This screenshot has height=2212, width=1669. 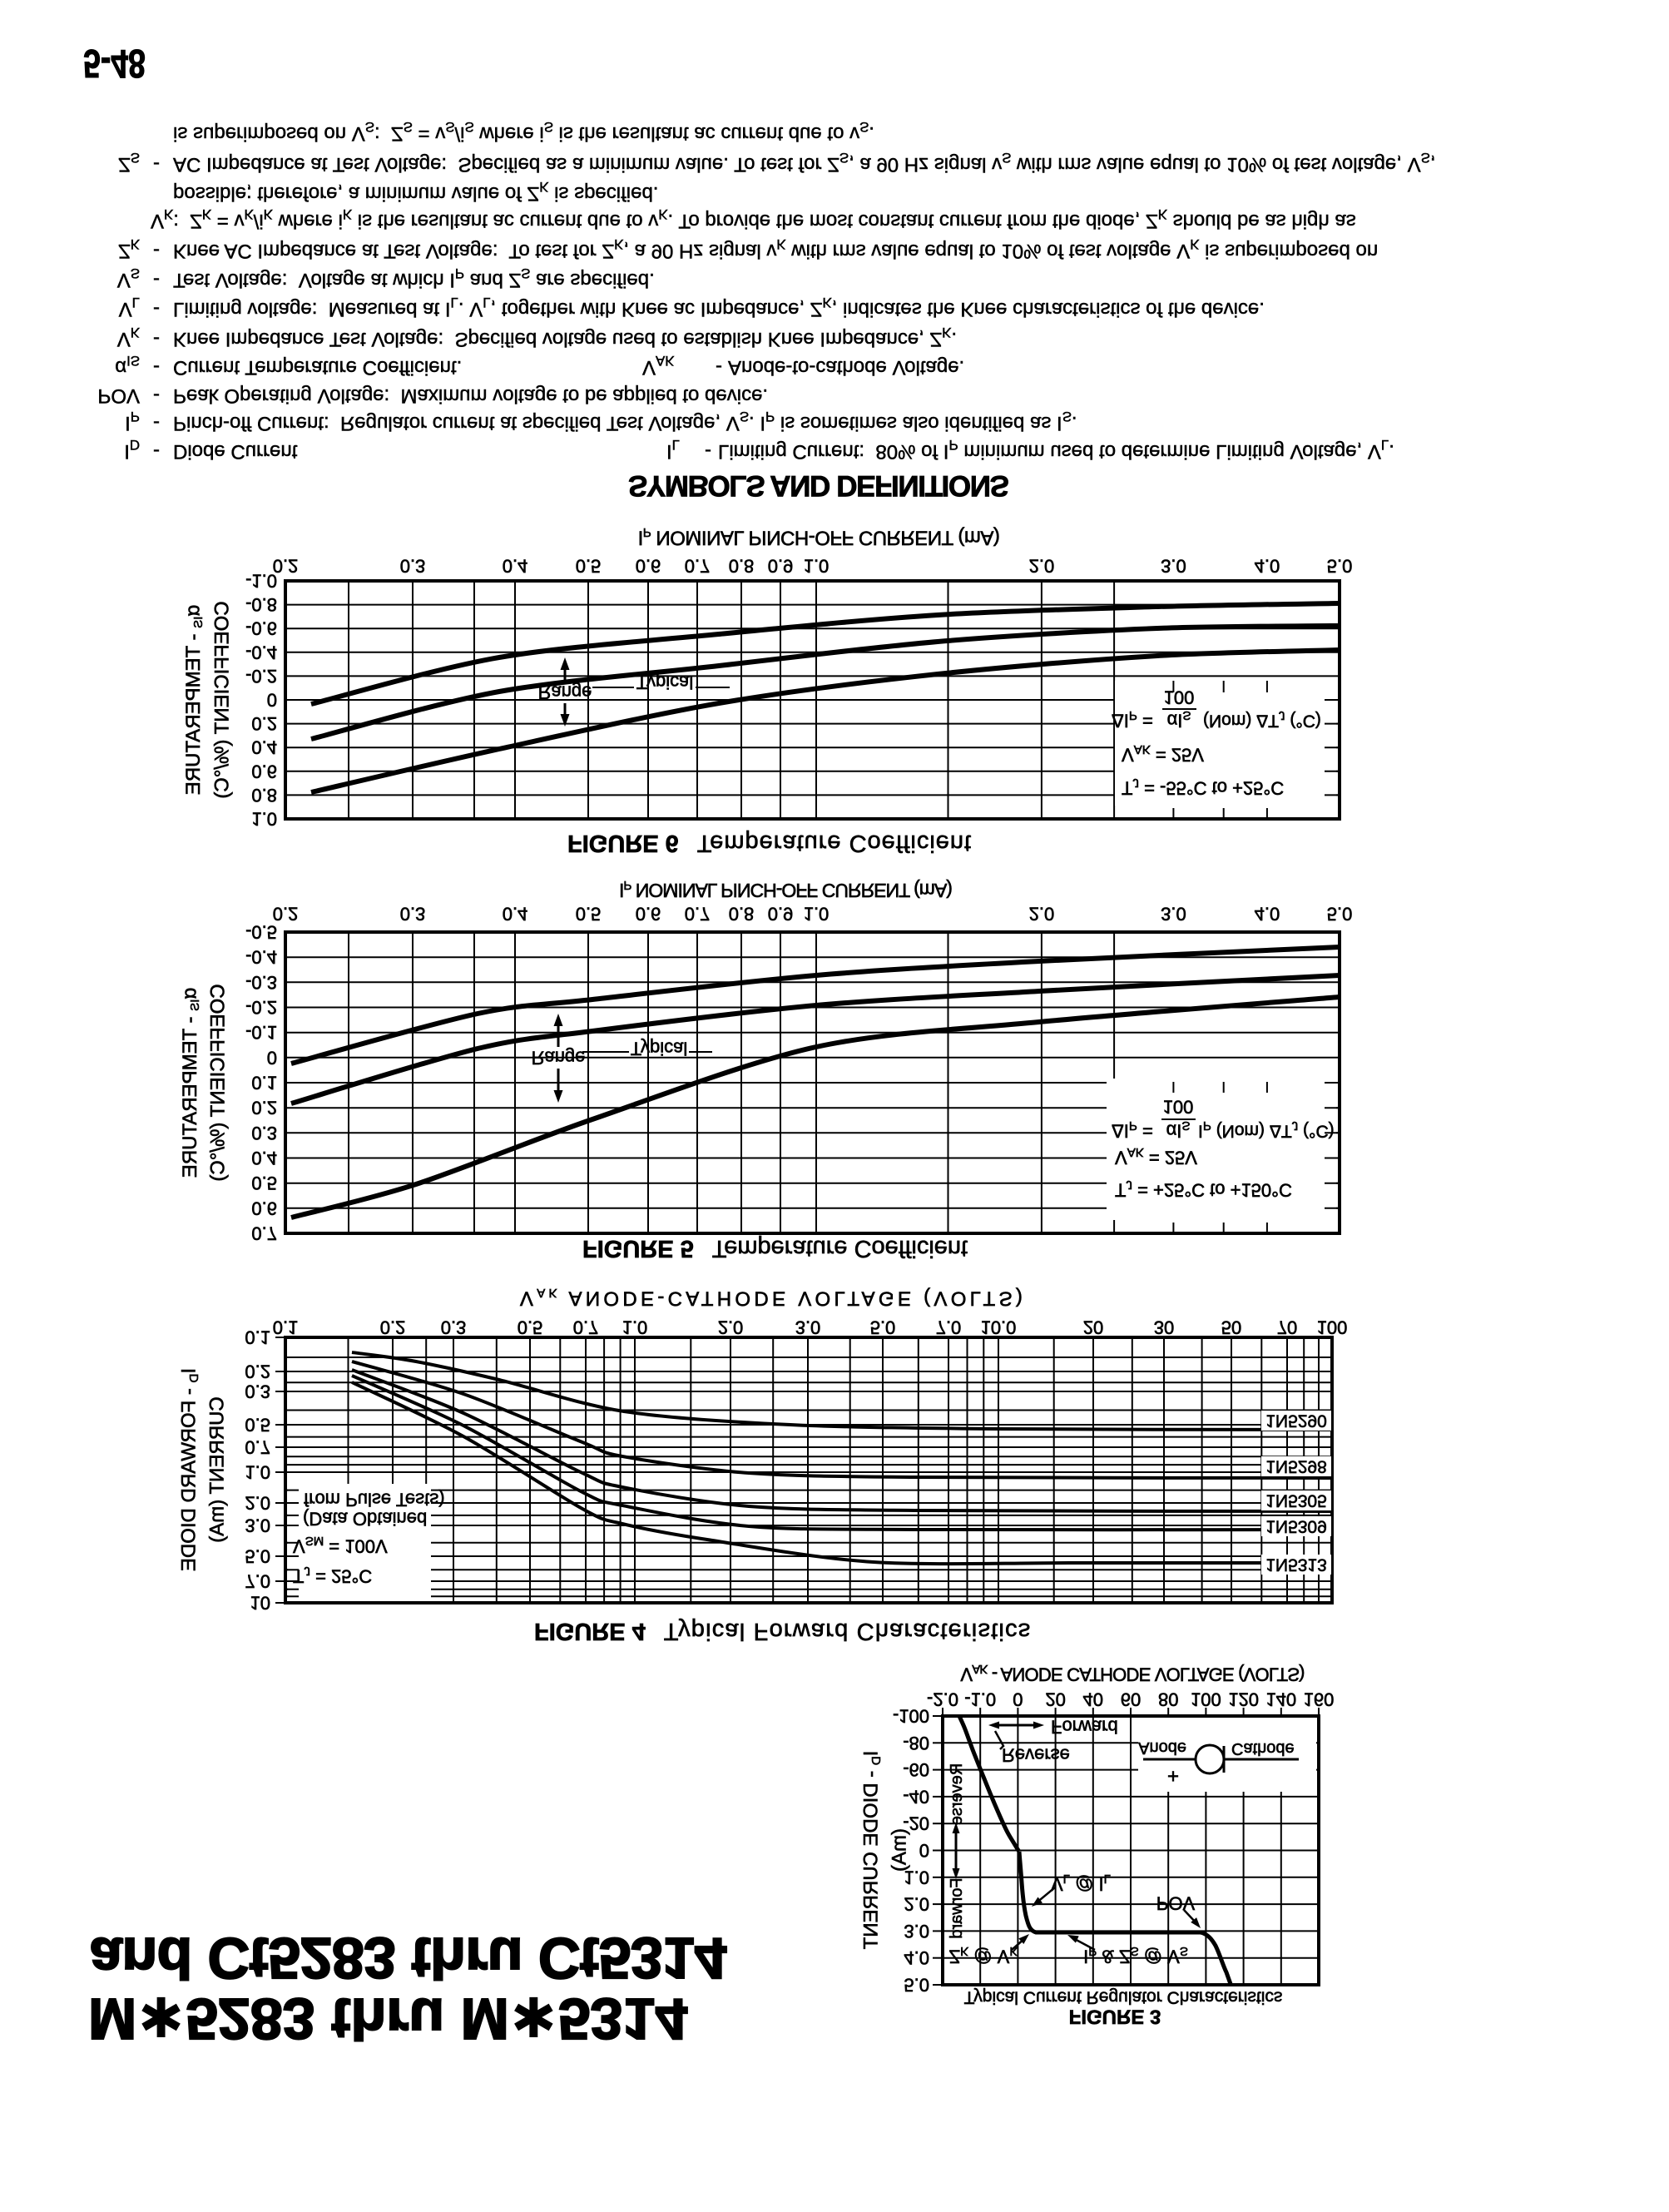 What do you see at coordinates (916, 1769) in the screenshot?
I see `svg-text: -60` at bounding box center [916, 1769].